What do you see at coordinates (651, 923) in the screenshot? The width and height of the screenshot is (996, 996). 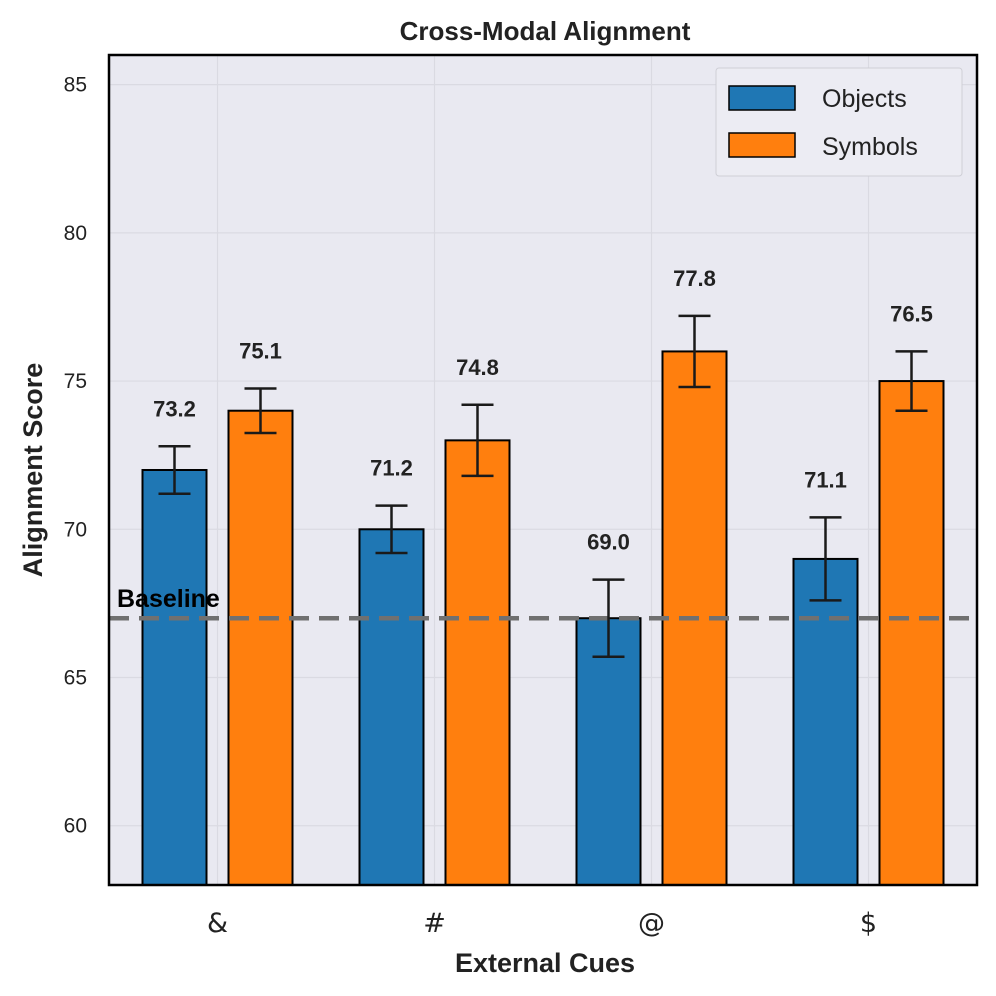 I see `x-tick-label: @` at bounding box center [651, 923].